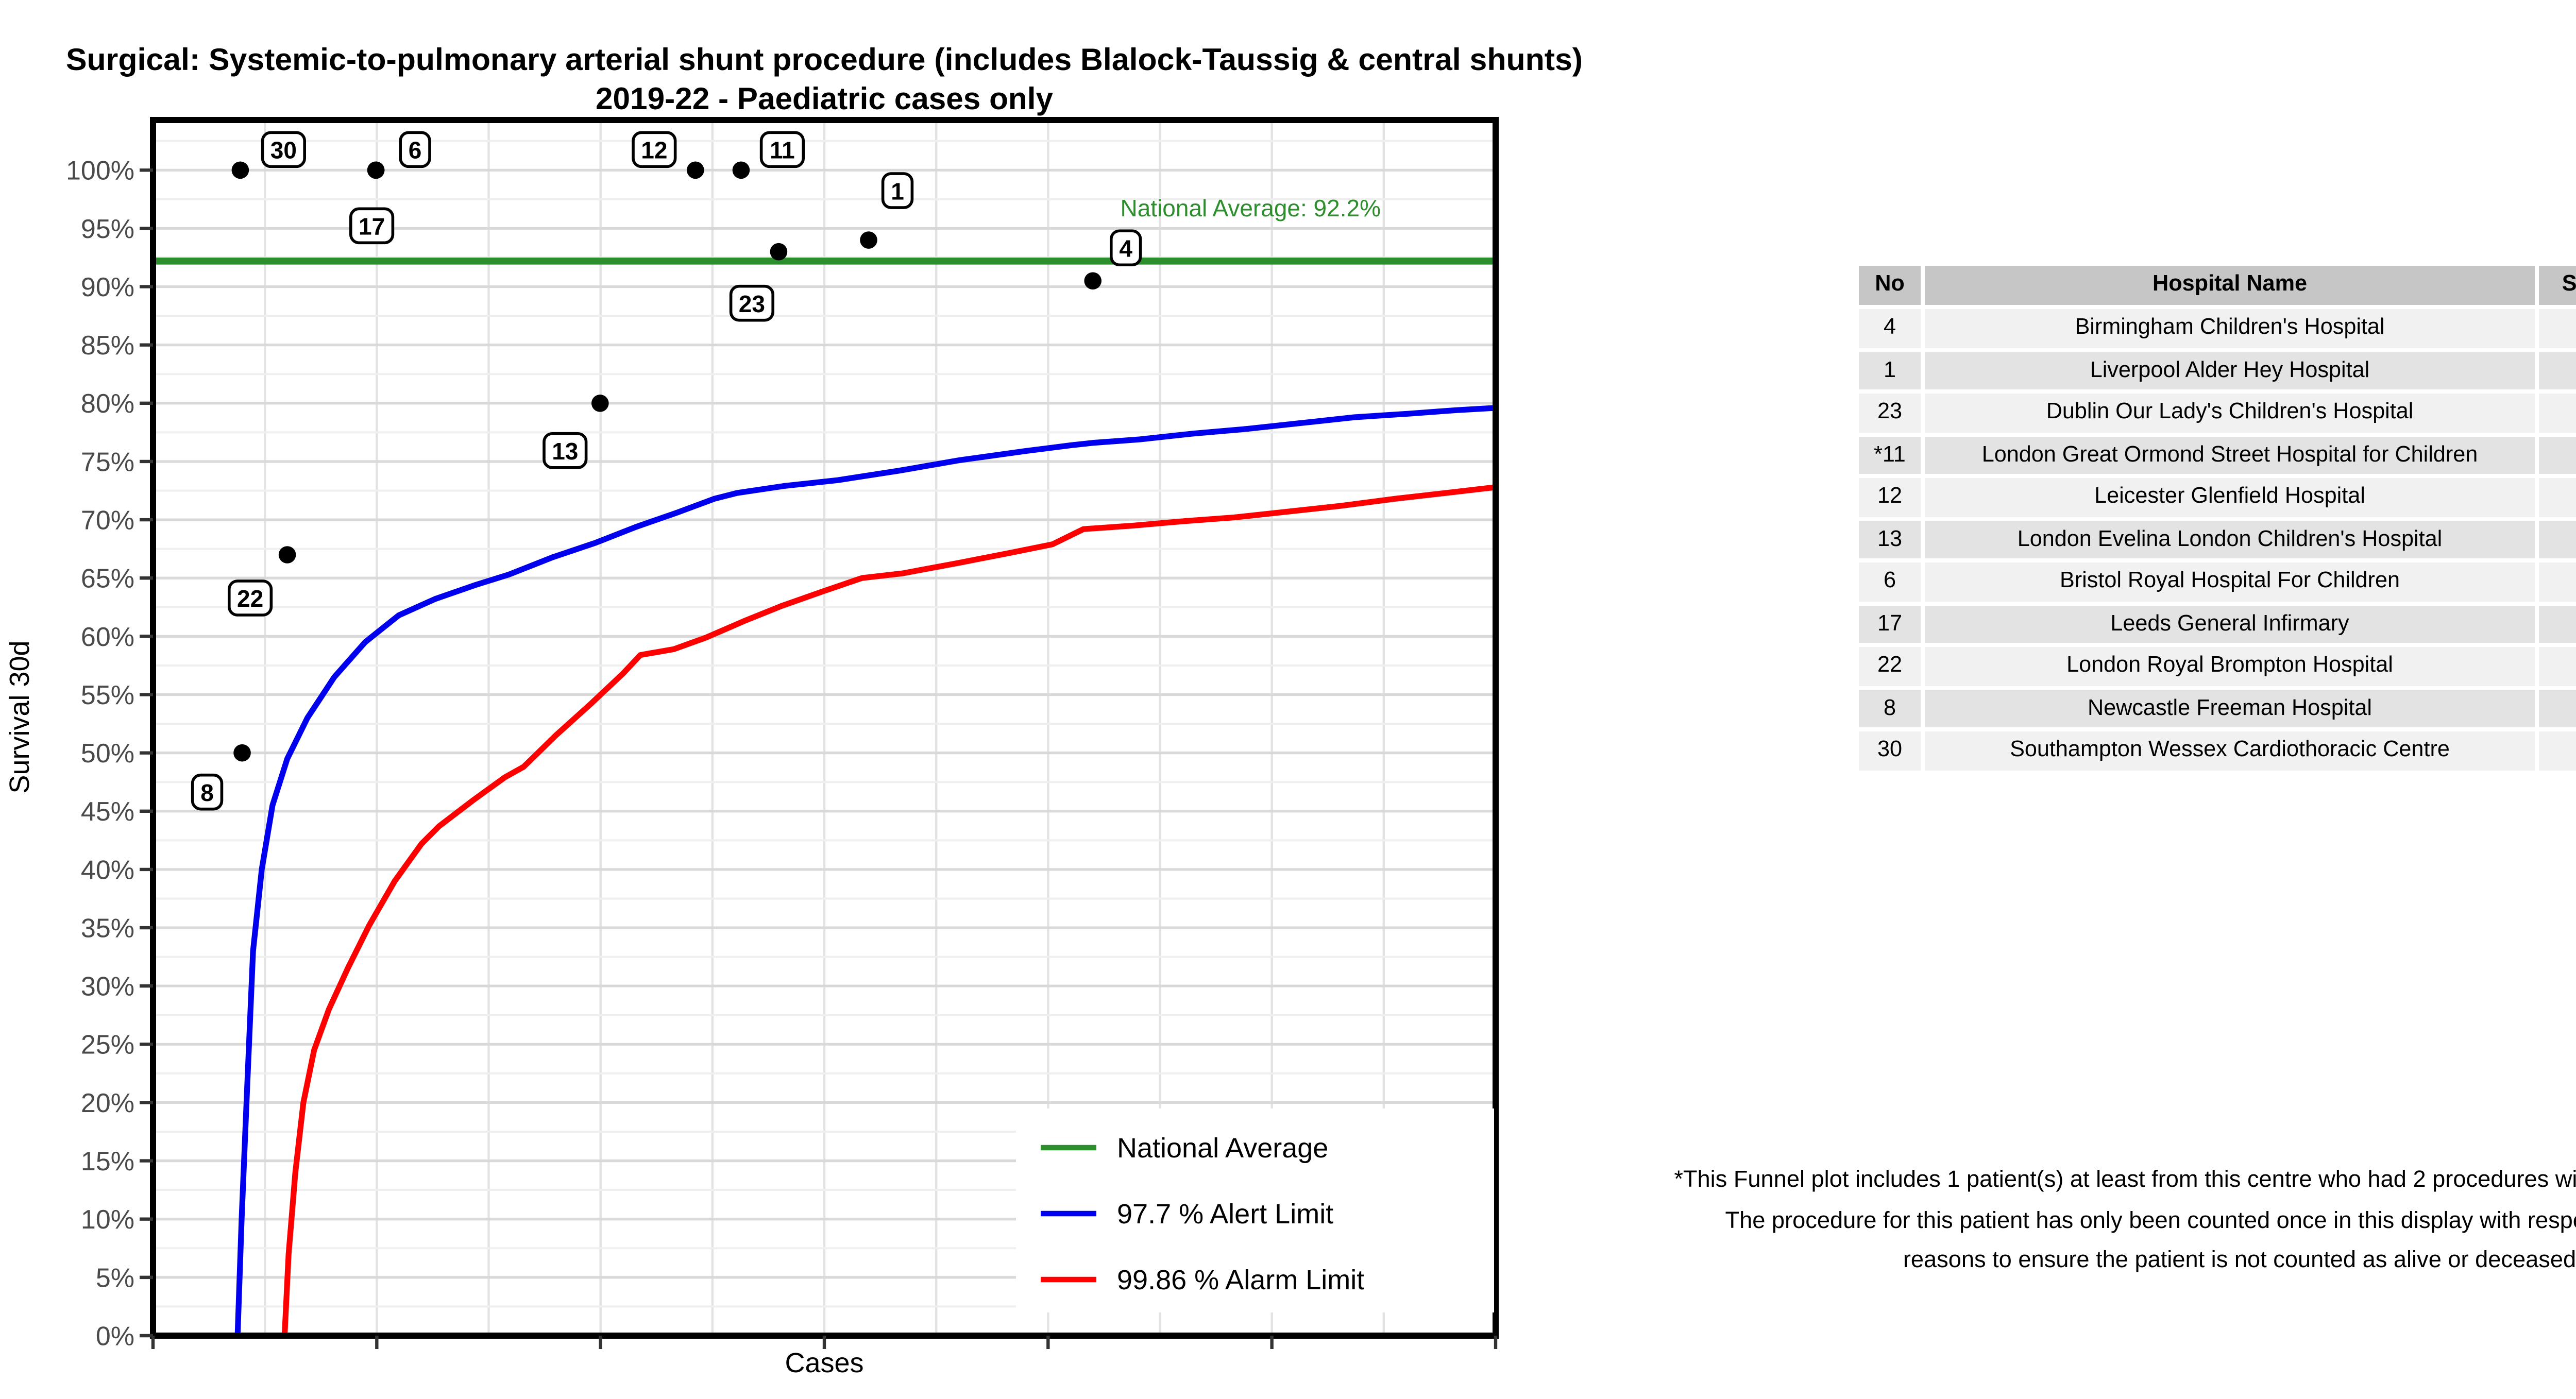 This screenshot has width=2576, height=1399. I want to click on point-label: 23, so click(752, 304).